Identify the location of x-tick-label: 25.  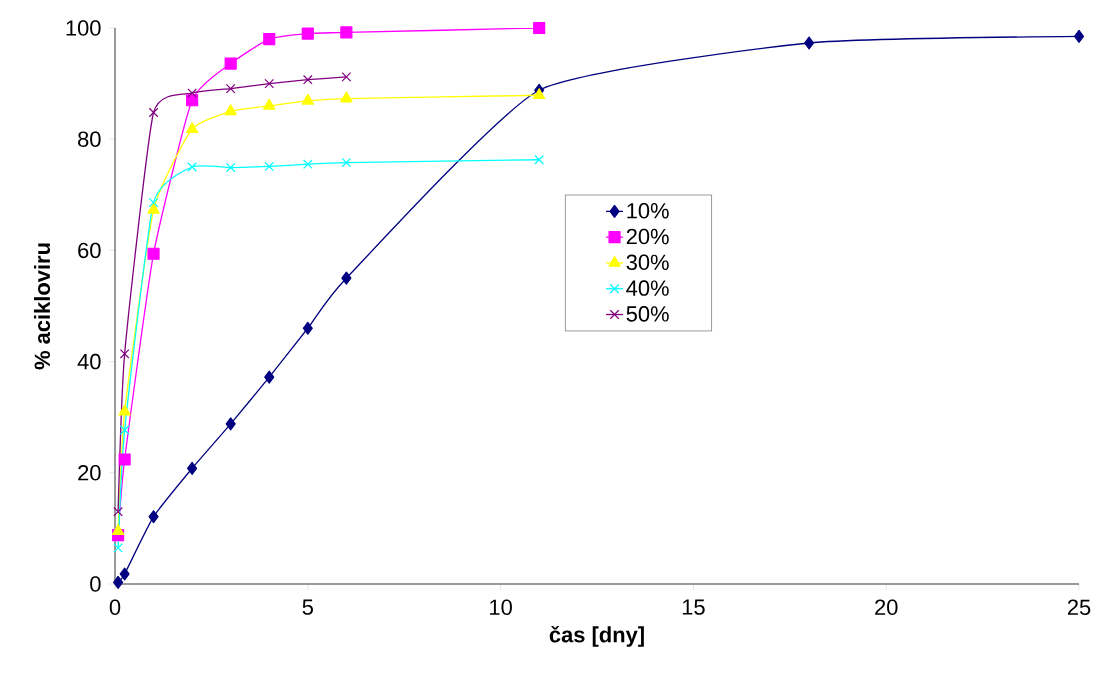
(1079, 607).